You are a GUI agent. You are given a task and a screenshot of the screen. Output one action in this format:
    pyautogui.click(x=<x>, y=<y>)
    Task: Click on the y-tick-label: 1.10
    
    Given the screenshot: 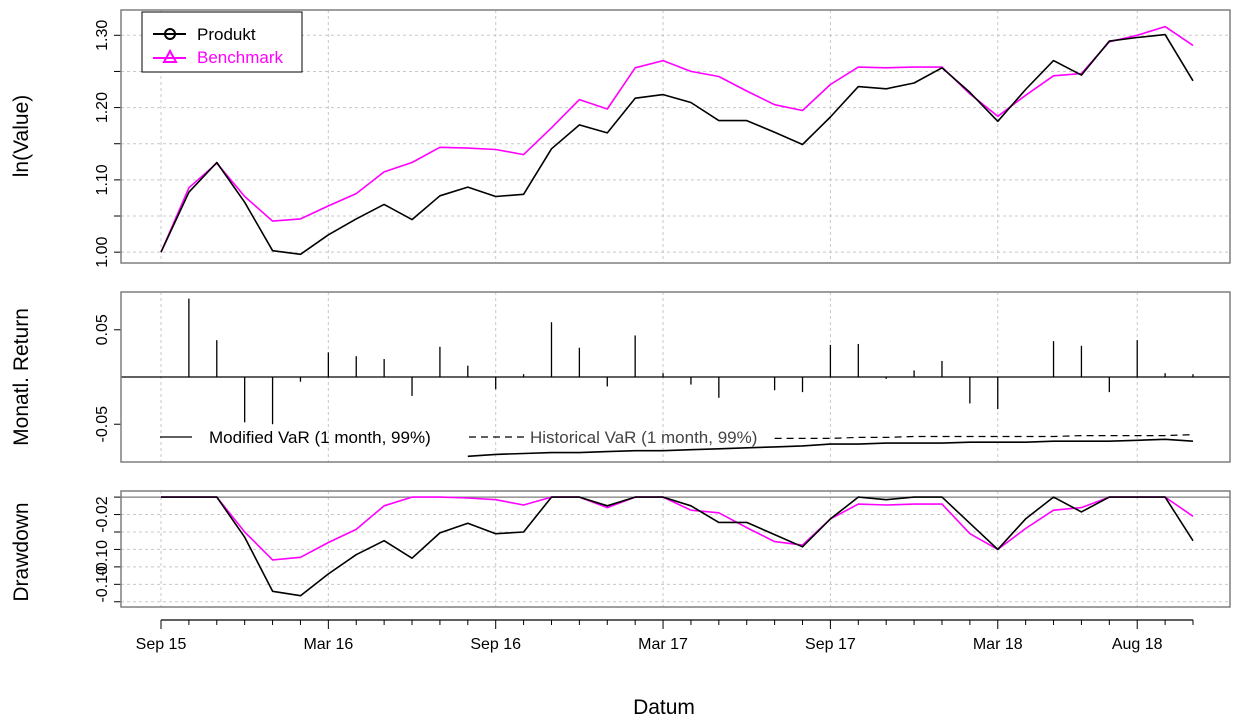 What is the action you would take?
    pyautogui.click(x=102, y=179)
    